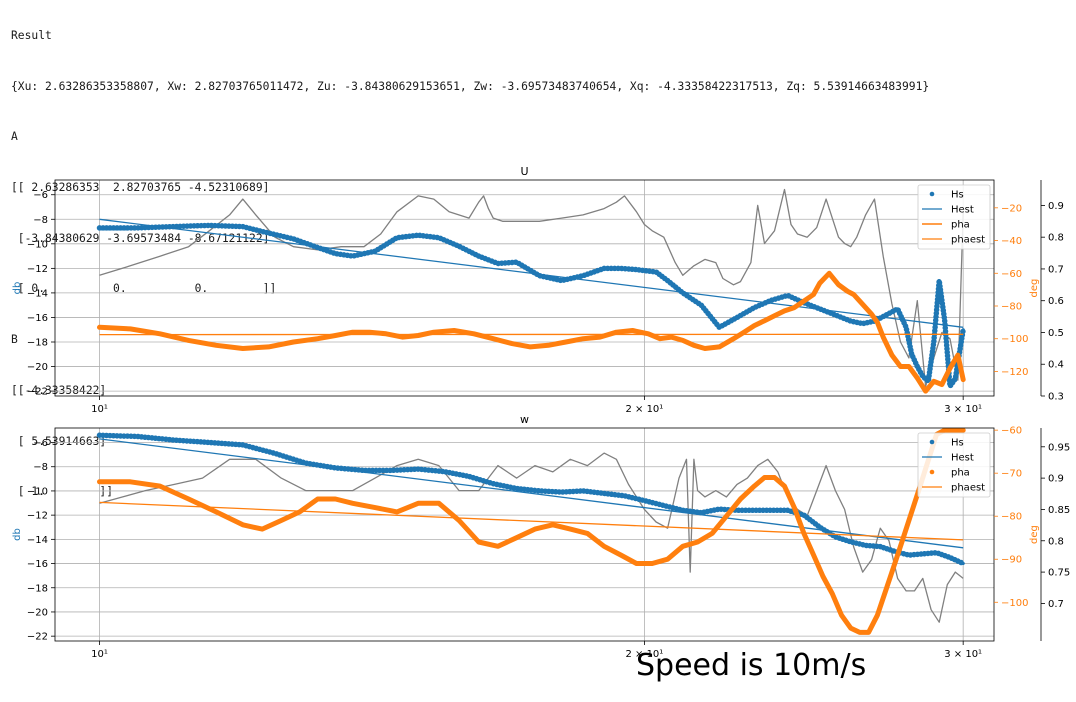  Describe the element at coordinates (531, 521) in the screenshot. I see `series-phaest` at that location.